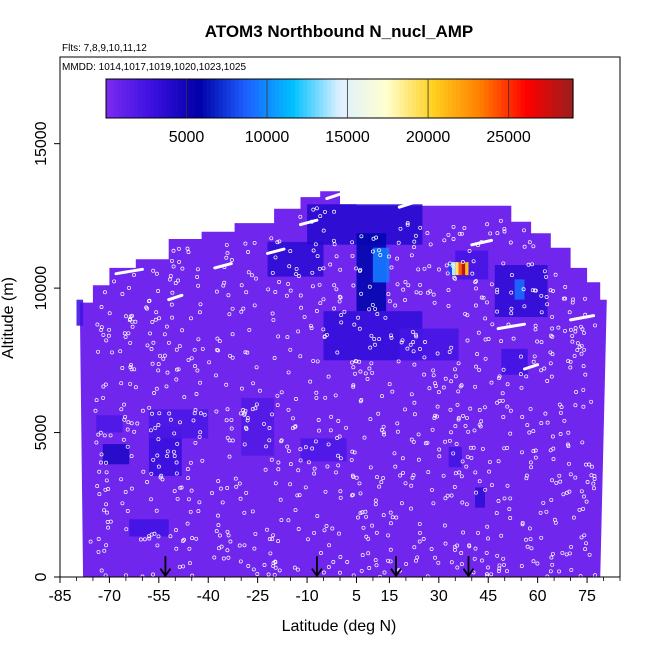 Image resolution: width=650 pixels, height=650 pixels. I want to click on hotspot-cell, so click(450, 269).